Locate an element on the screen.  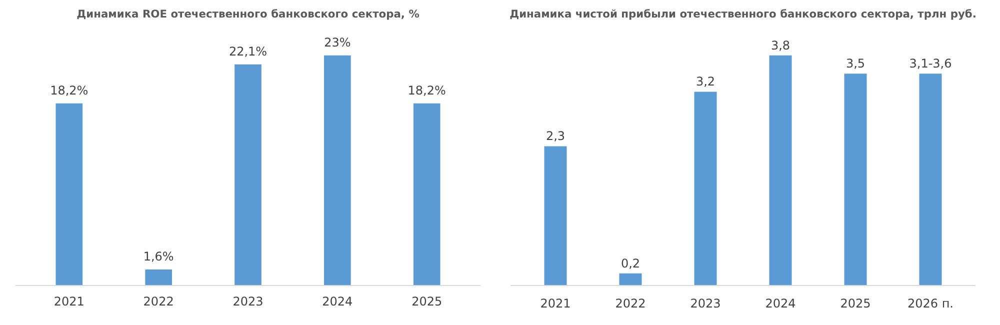
data-label: 3,8 is located at coordinates (780, 45).